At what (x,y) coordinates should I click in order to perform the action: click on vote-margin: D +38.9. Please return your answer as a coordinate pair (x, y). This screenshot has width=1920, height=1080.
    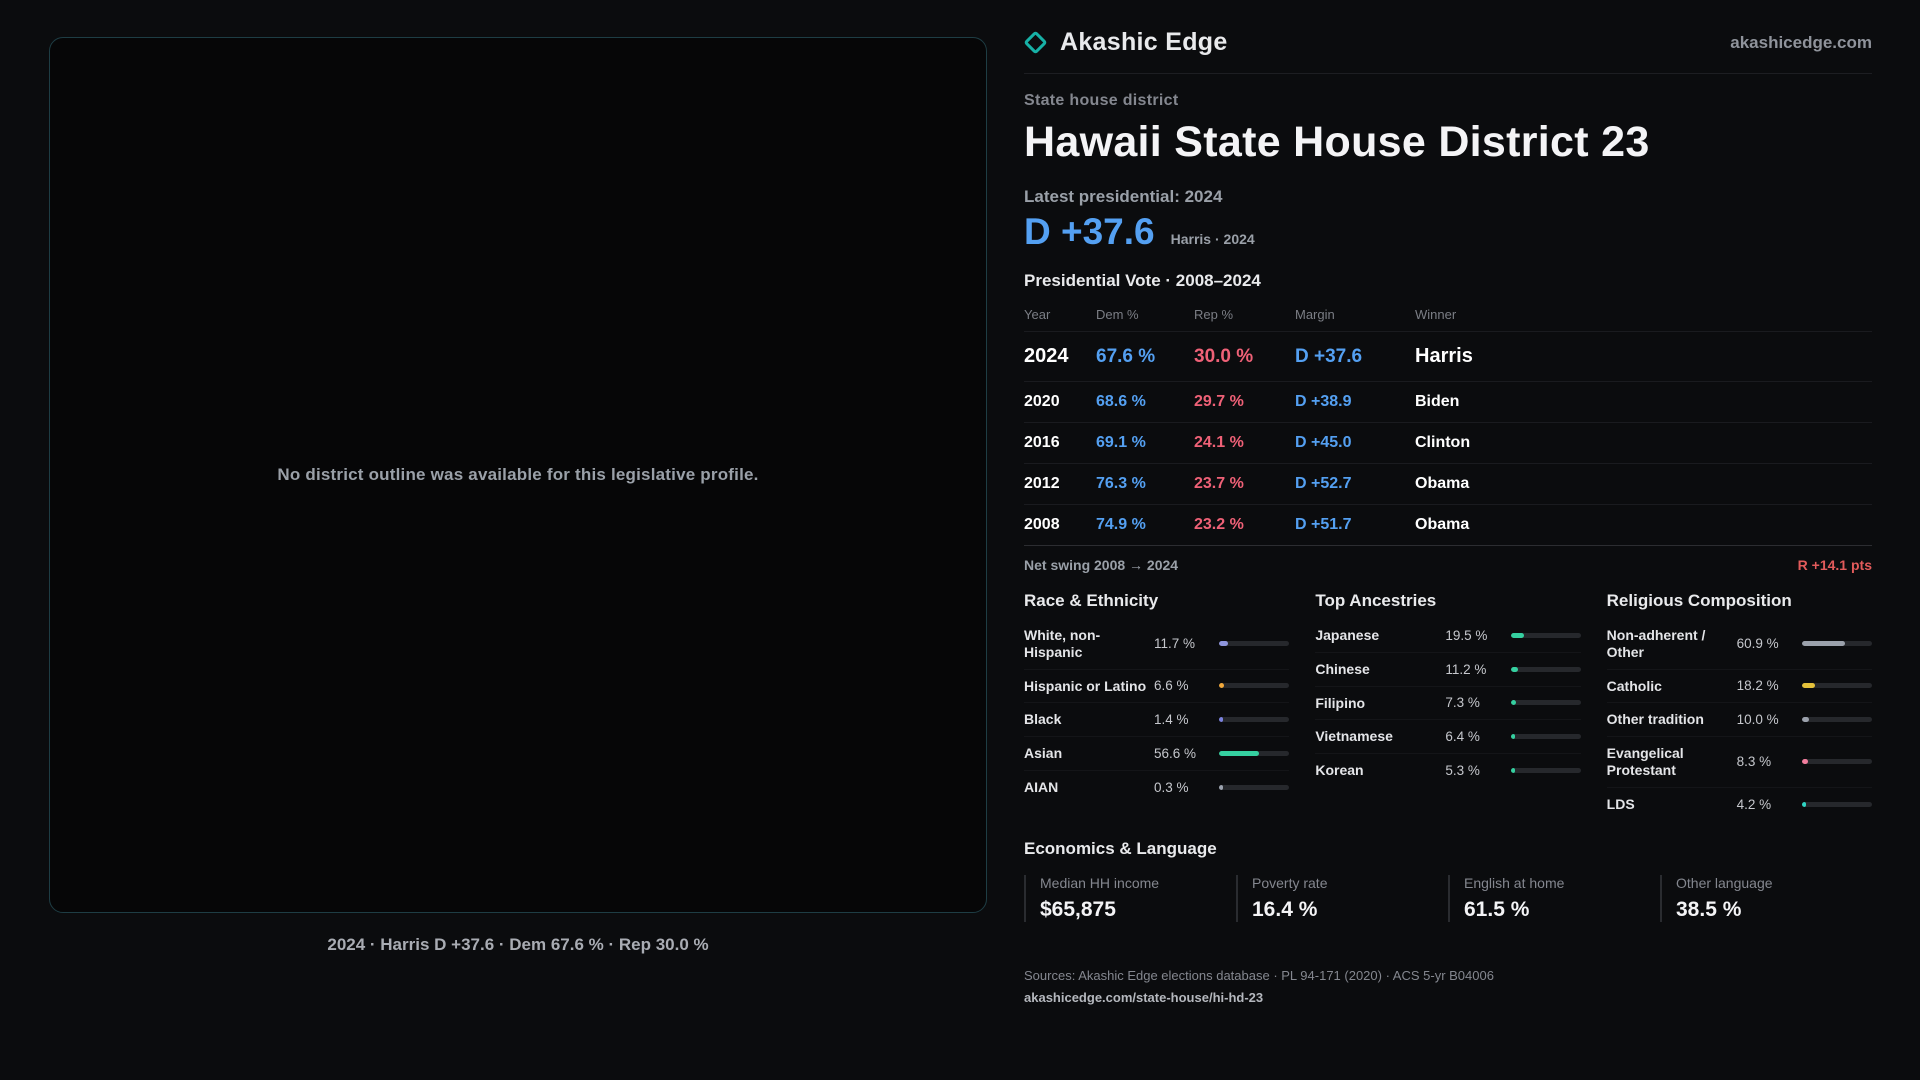
    Looking at the image, I should click on (1323, 401).